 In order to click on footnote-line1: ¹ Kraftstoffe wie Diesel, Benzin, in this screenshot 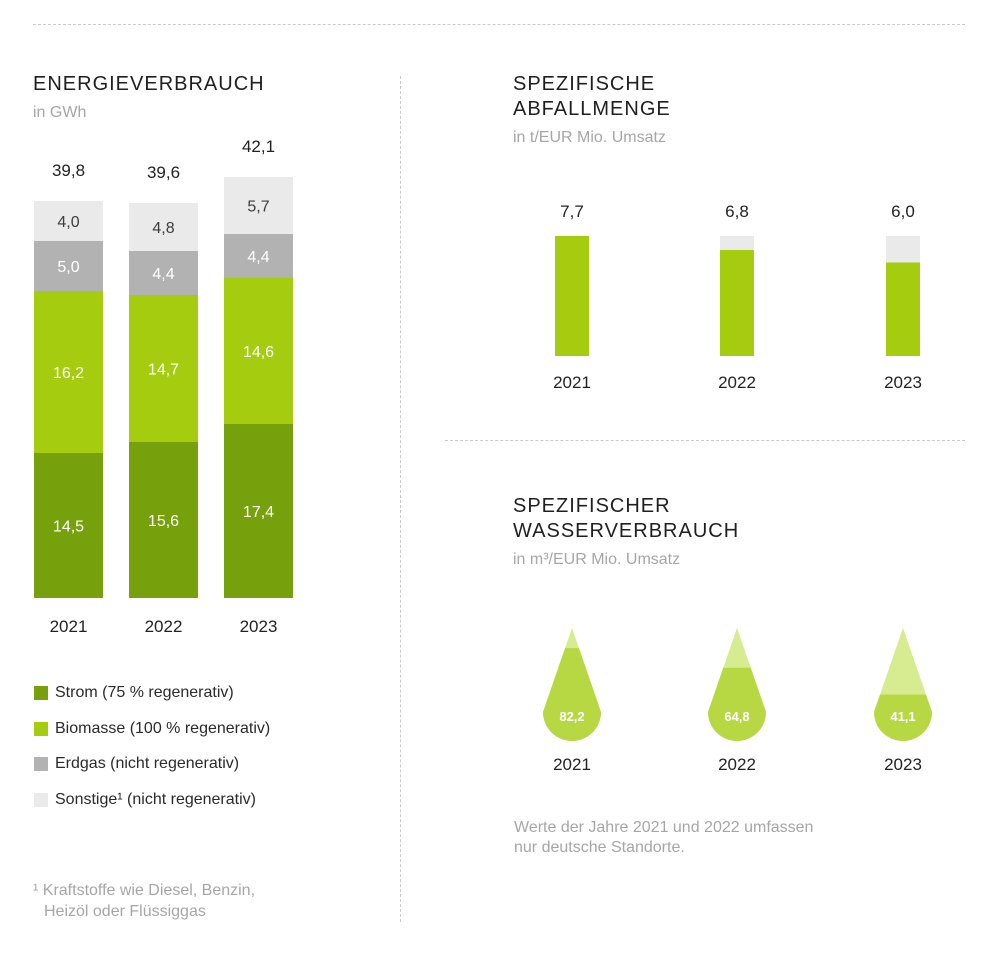, I will do `click(144, 890)`.